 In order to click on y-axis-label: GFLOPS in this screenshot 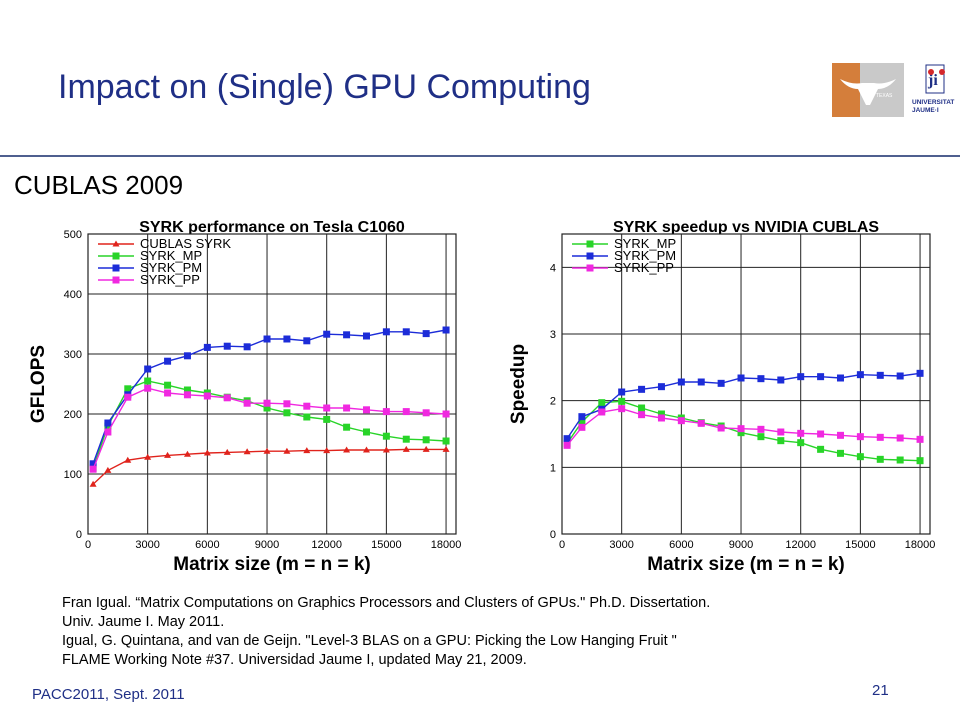, I will do `click(38, 384)`.